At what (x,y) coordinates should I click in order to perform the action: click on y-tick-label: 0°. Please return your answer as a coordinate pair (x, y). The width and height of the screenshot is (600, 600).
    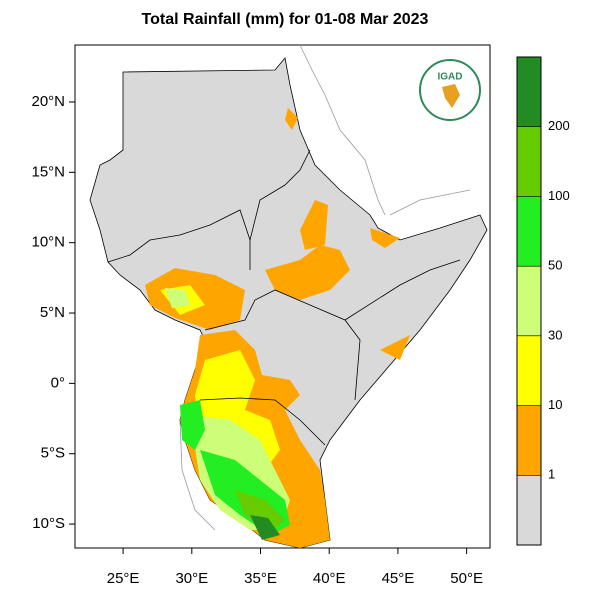
    Looking at the image, I should click on (58, 382).